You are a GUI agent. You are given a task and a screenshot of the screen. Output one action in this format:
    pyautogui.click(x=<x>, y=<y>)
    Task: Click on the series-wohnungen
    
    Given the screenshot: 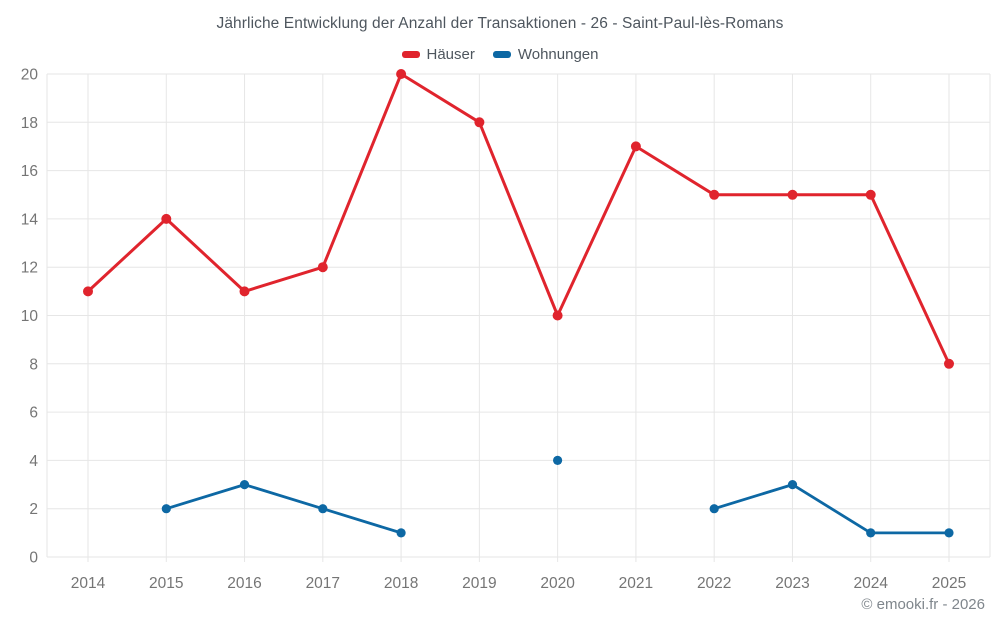 What is the action you would take?
    pyautogui.click(x=557, y=496)
    